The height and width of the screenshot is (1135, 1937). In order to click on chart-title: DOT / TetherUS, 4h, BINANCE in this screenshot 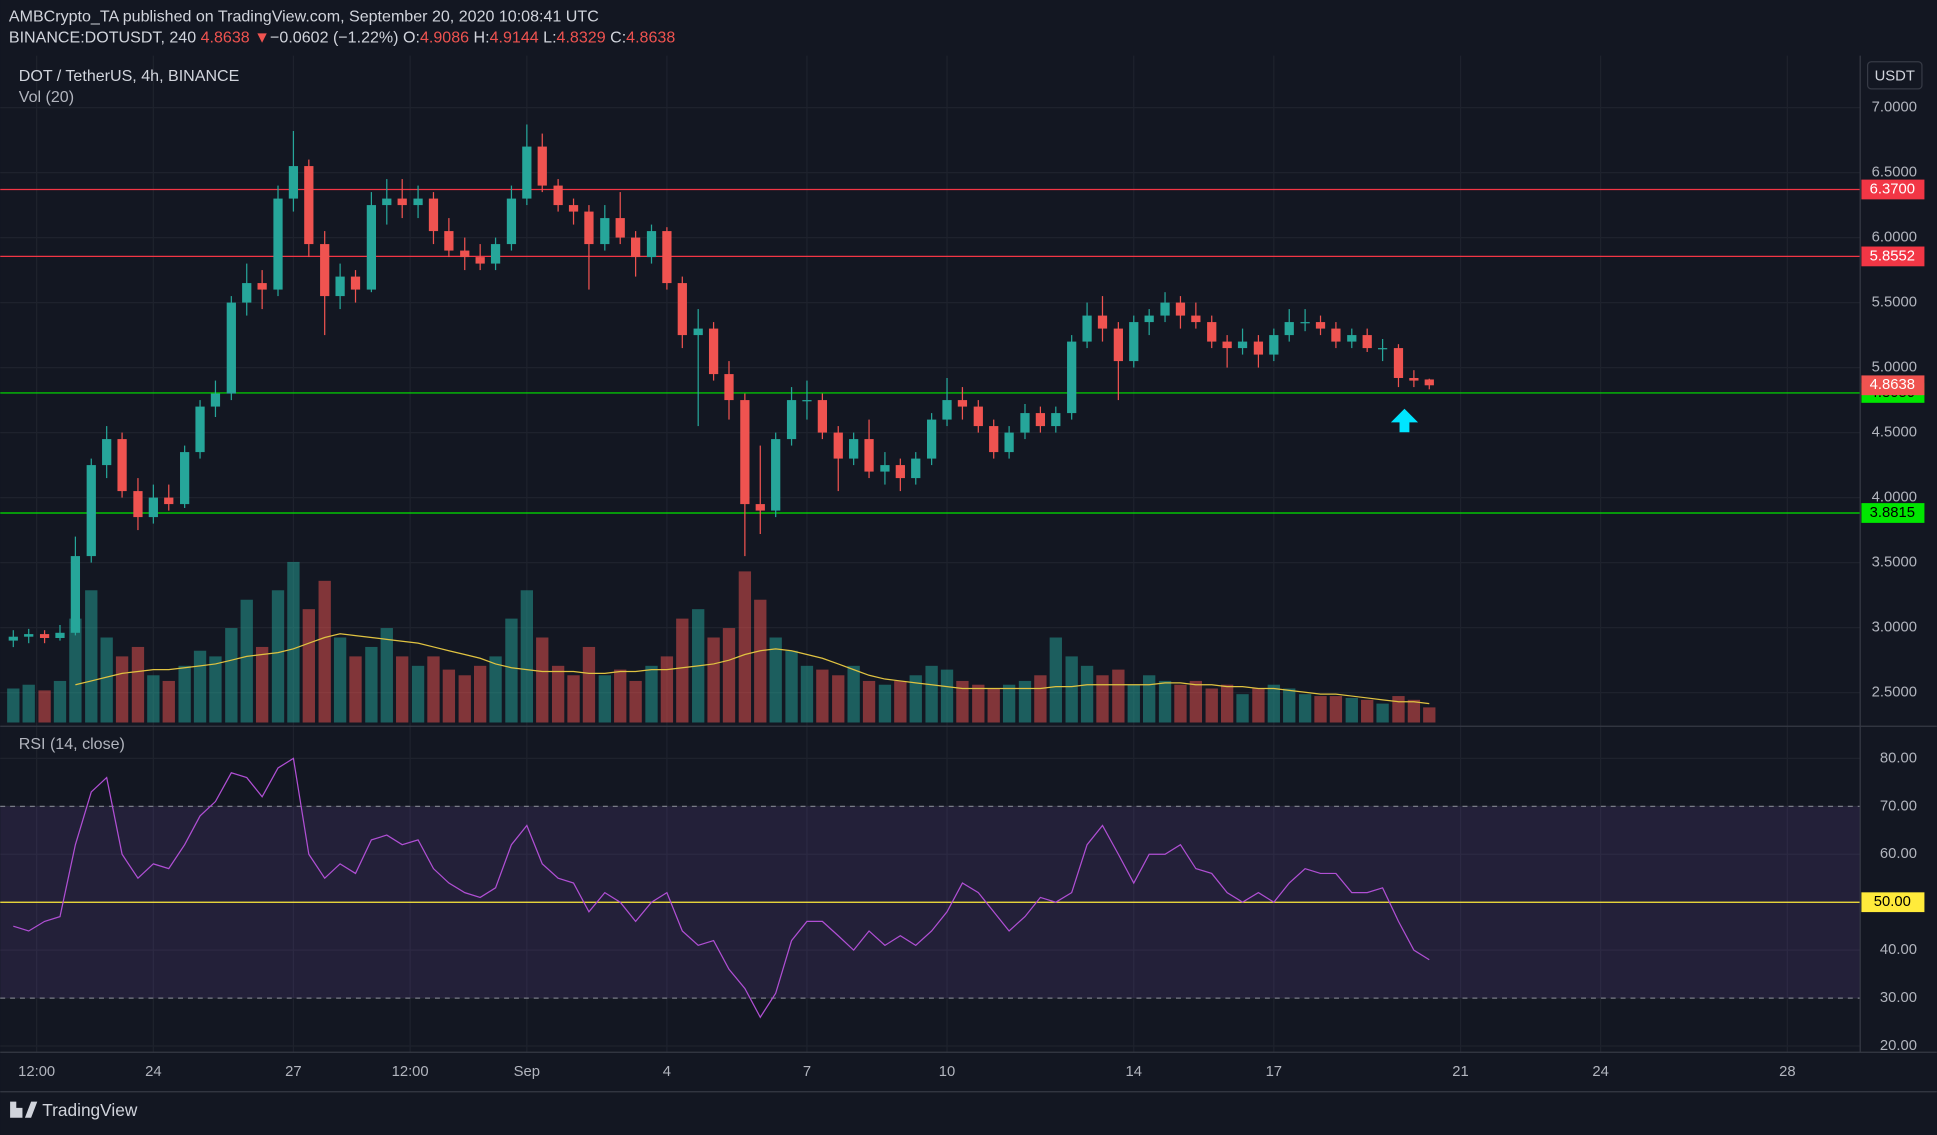, I will do `click(129, 76)`.